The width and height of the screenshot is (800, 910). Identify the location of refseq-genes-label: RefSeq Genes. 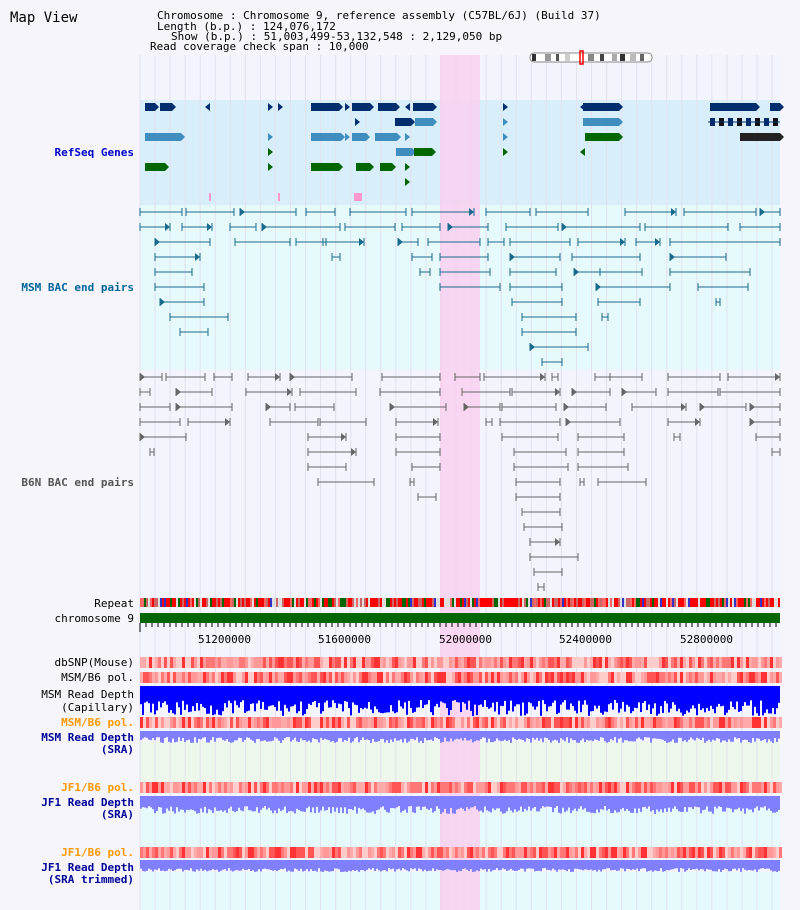
(94, 152).